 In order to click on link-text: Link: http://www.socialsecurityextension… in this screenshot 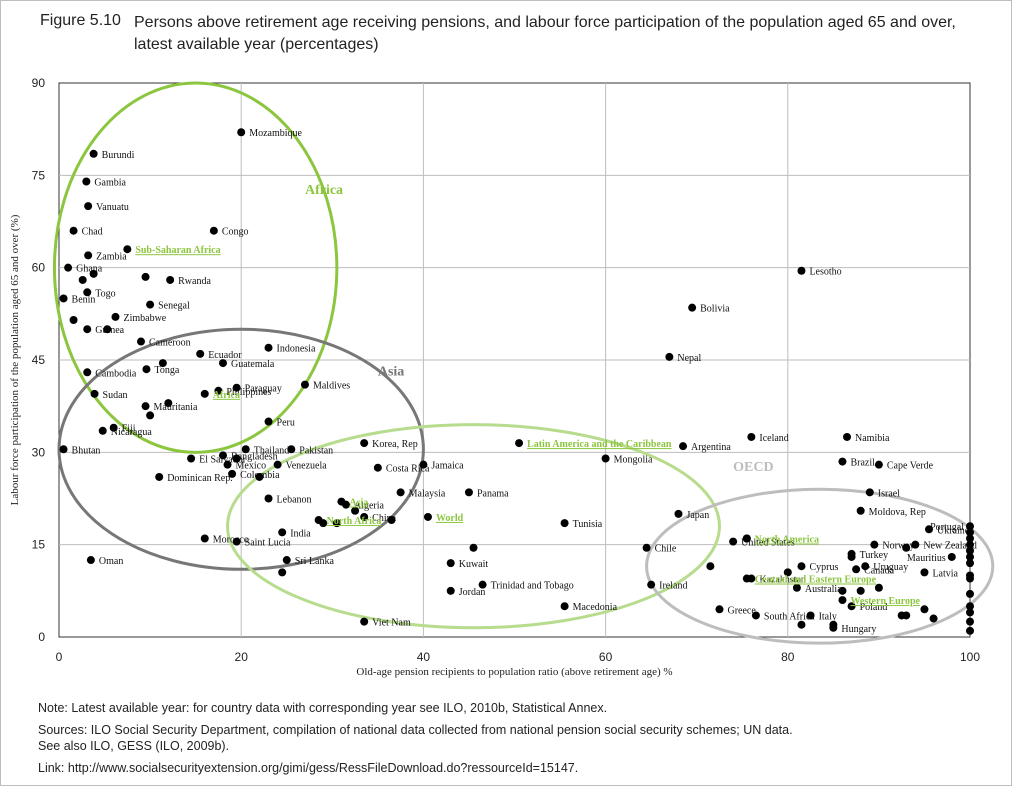, I will do `click(308, 768)`.